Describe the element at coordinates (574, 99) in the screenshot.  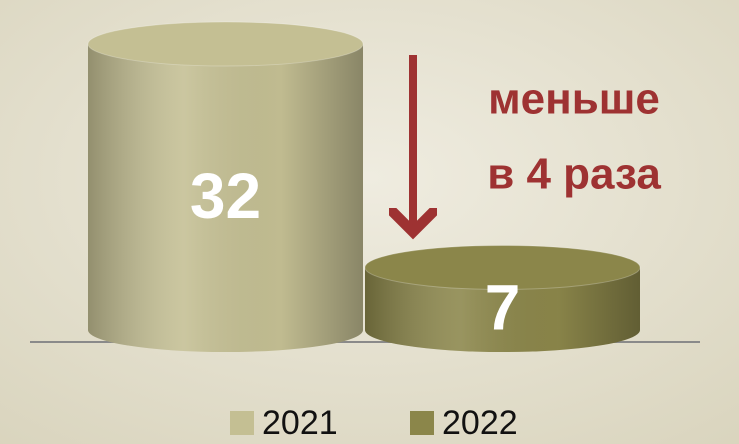
I see `annotation: меньше` at that location.